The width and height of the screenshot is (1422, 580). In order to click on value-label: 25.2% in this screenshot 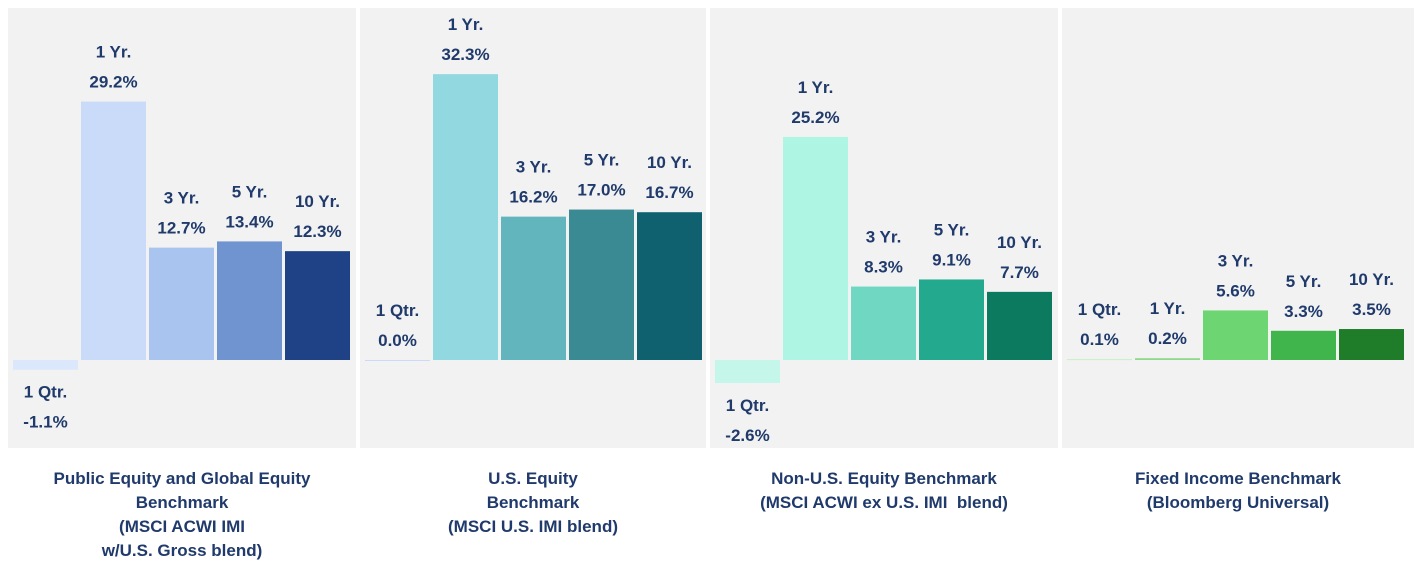, I will do `click(815, 117)`.